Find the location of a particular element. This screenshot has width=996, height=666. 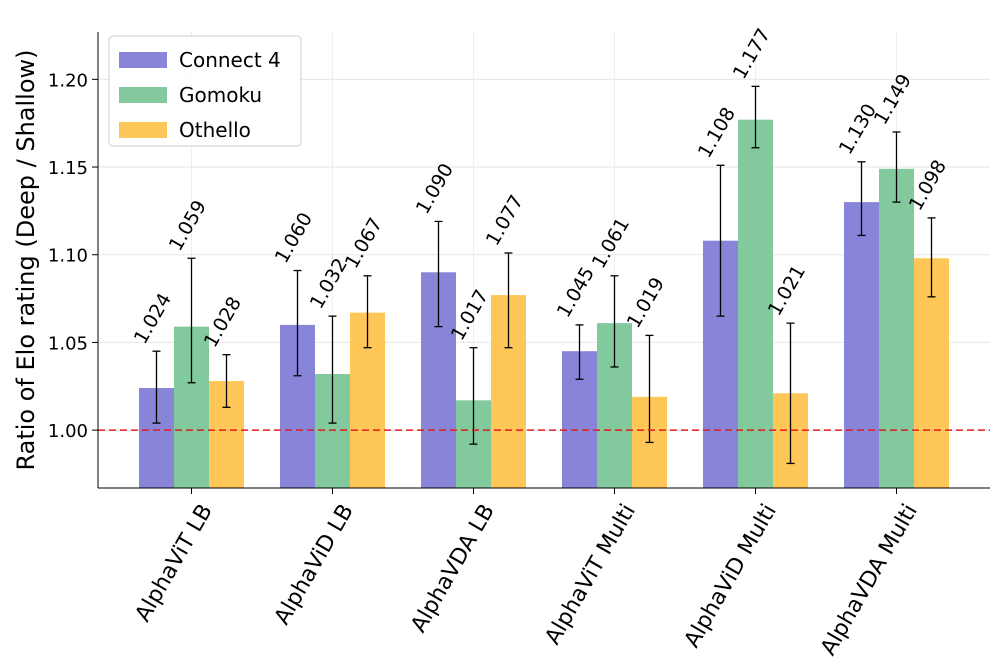

x-tick-label: AlphaVDA LB is located at coordinates (452, 568).